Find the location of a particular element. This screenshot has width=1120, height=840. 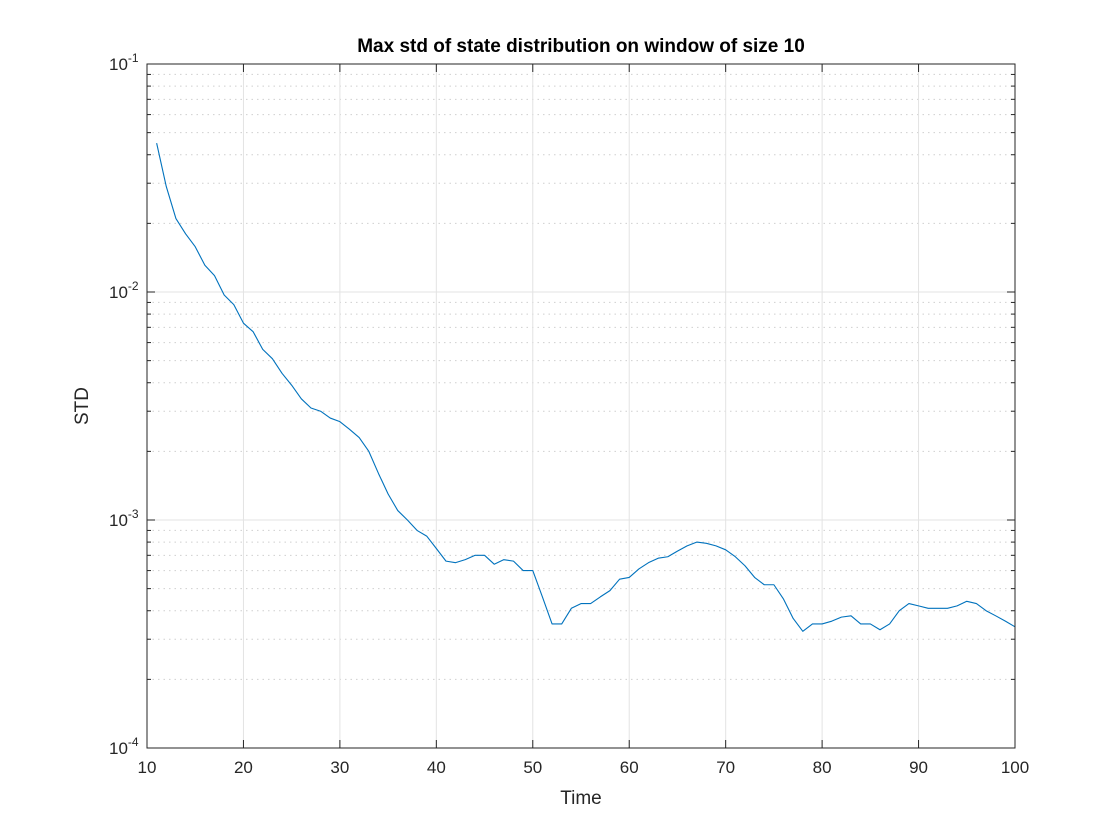

y-tick-label: 10⁻¹ is located at coordinates (124, 62).